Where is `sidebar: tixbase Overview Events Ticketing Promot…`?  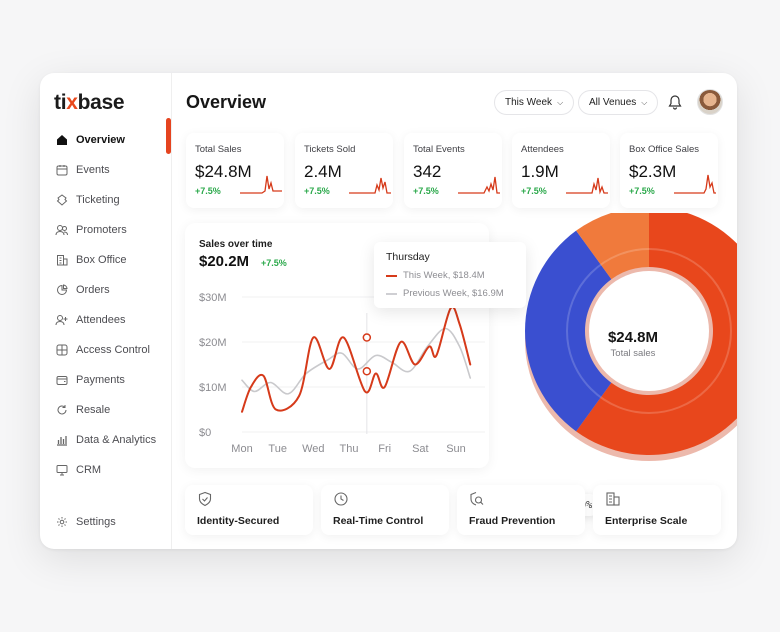
sidebar: tixbase Overview Events Ticketing Promot… is located at coordinates (106, 311).